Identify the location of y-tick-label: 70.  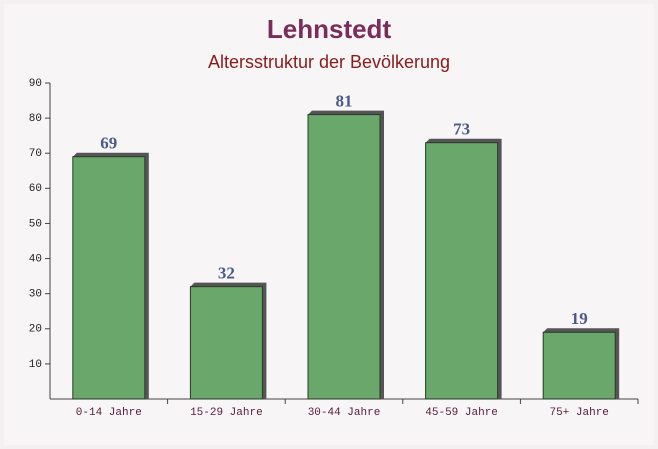
(35, 154).